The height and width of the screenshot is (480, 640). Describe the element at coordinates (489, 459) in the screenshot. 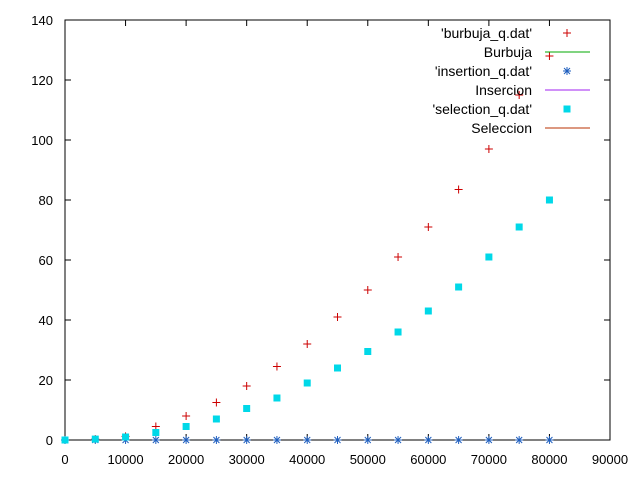

I see `x-tick-label: 70000` at that location.